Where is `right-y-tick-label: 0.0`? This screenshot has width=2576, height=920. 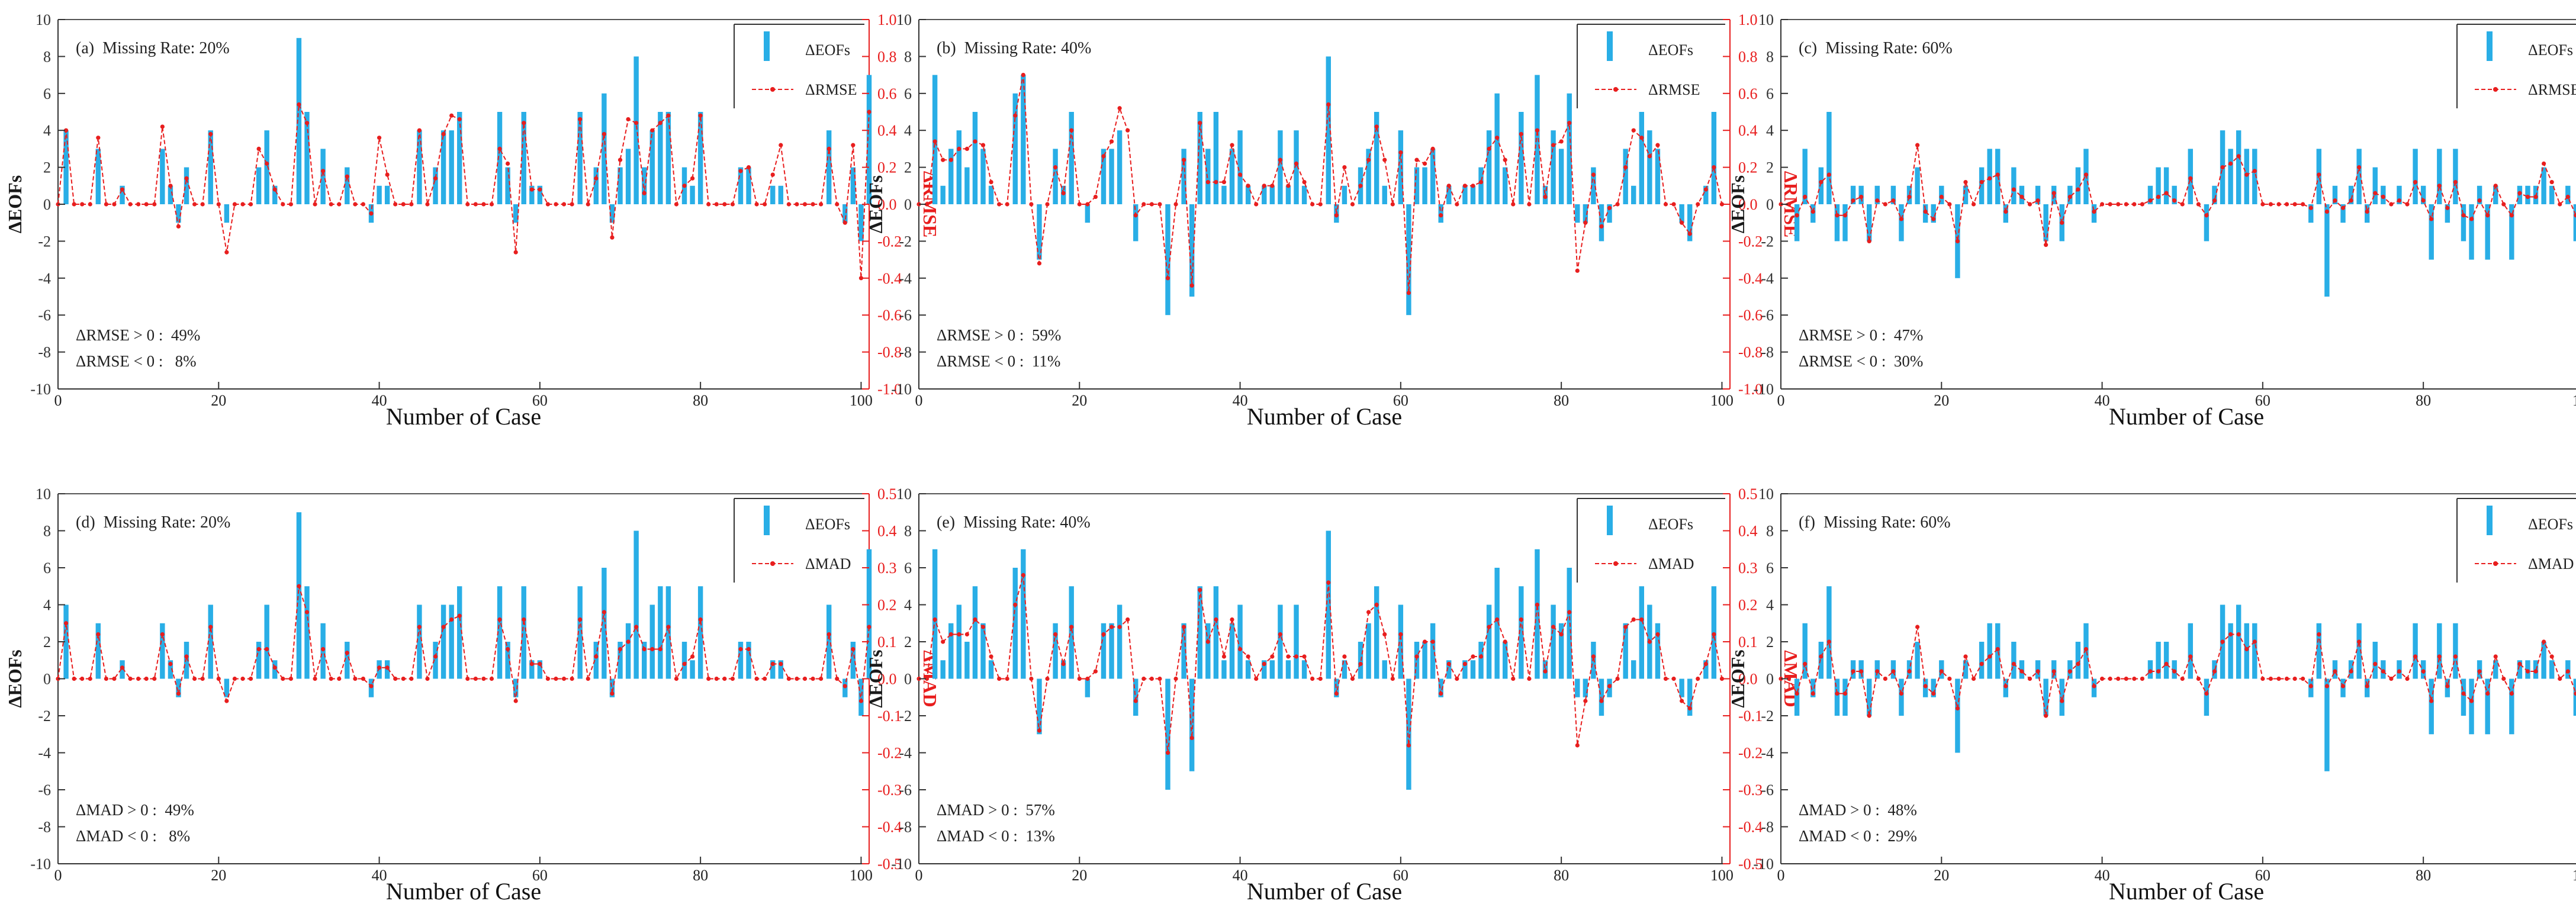 right-y-tick-label: 0.0 is located at coordinates (1748, 679).